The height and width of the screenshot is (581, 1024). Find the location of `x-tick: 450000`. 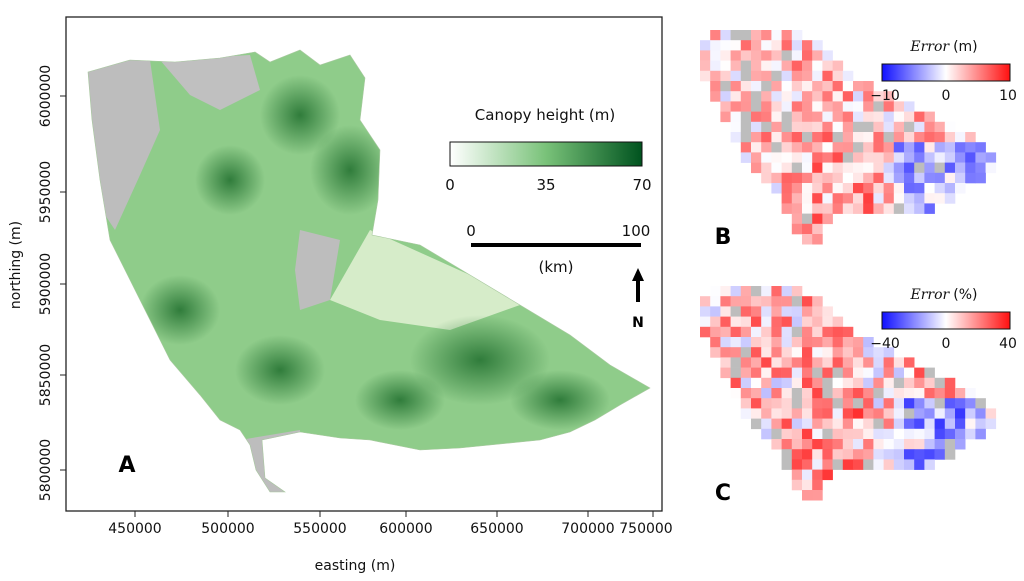

x-tick: 450000 is located at coordinates (135, 524).